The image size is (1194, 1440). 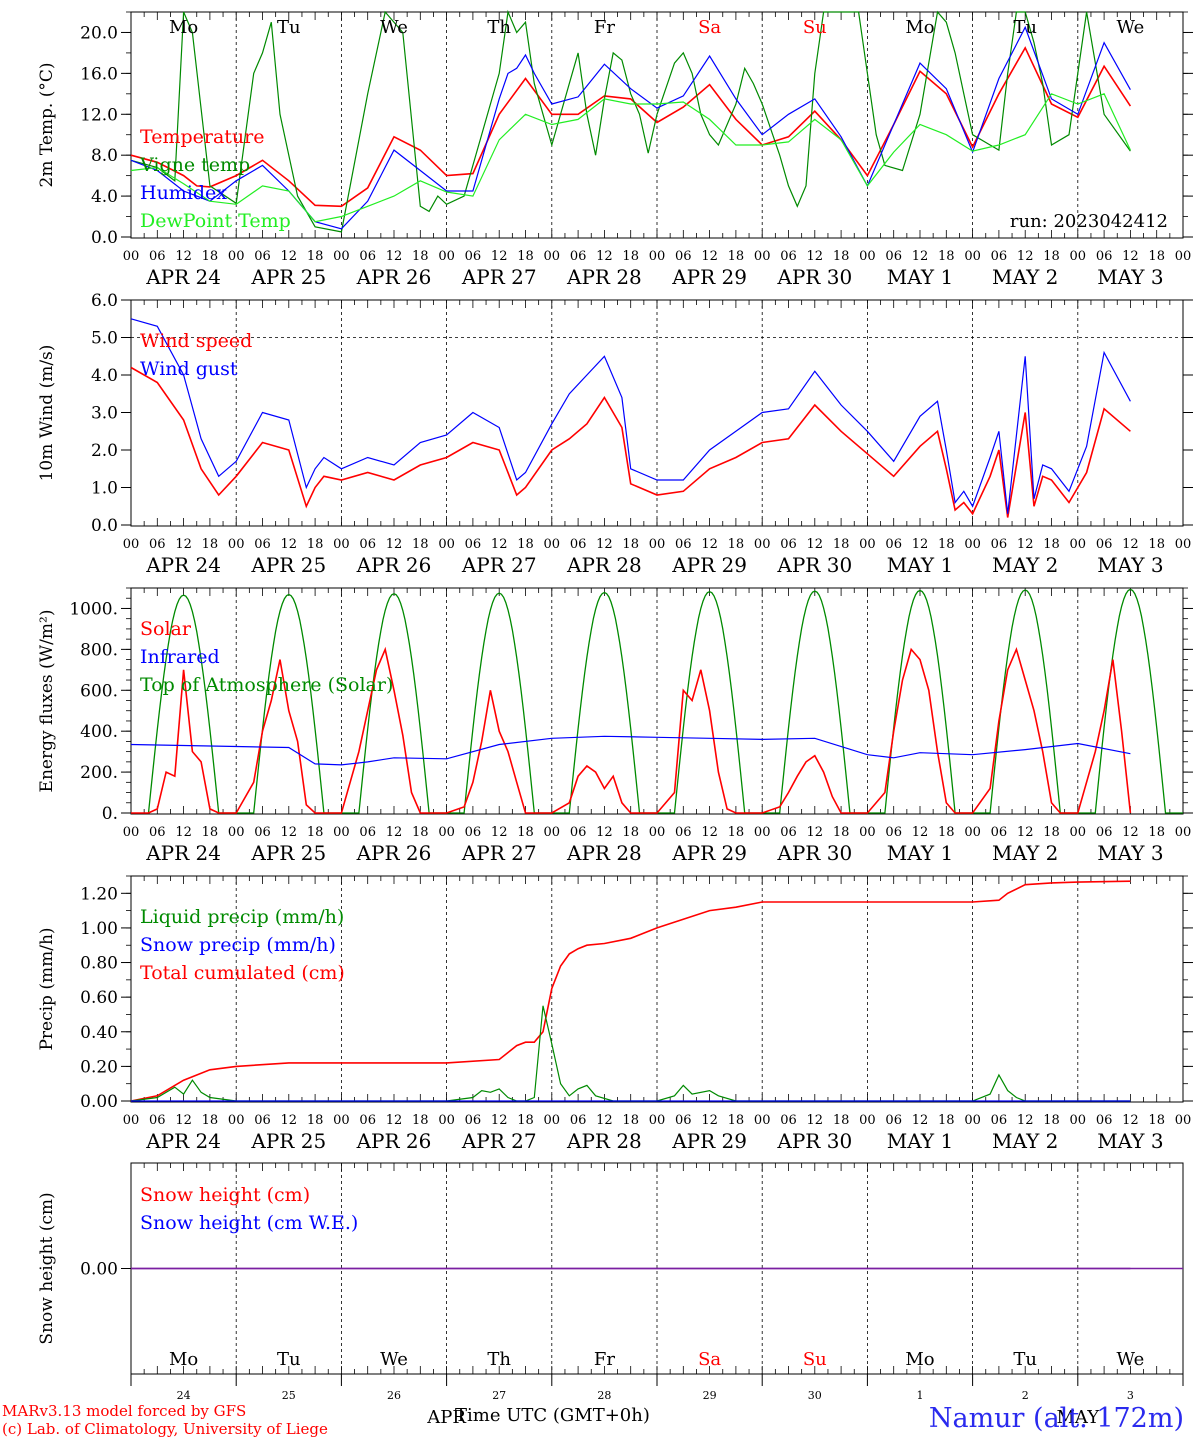 What do you see at coordinates (665, 701) in the screenshot?
I see `series-line-toa` at bounding box center [665, 701].